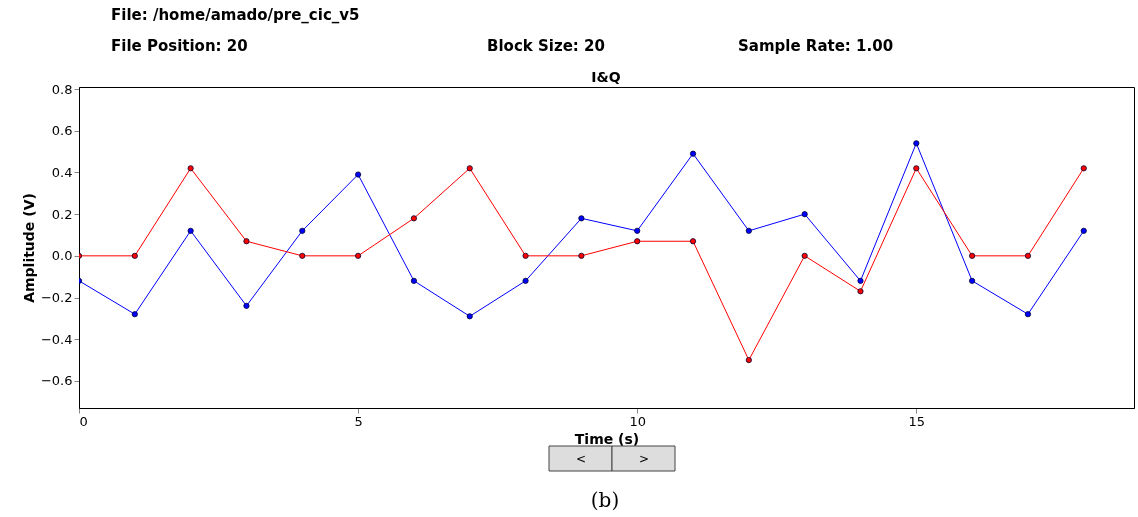 The height and width of the screenshot is (517, 1138). What do you see at coordinates (358, 421) in the screenshot?
I see `x-tick-label: 5` at bounding box center [358, 421].